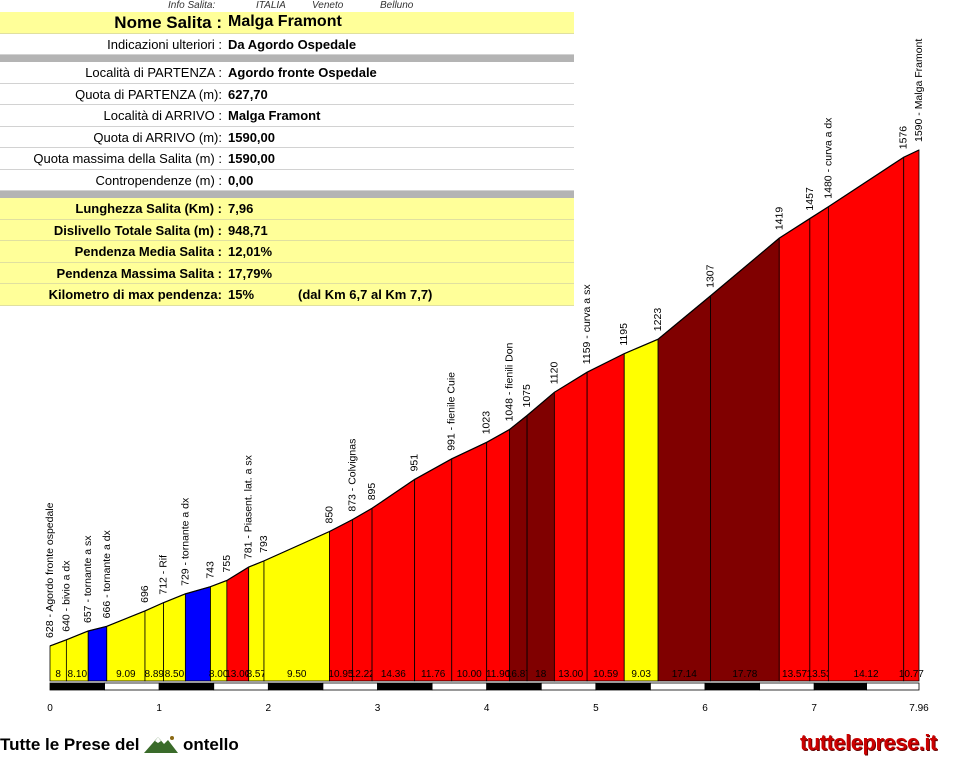 The image size is (966, 759). What do you see at coordinates (352, 475) in the screenshot?
I see `point-label: 873 - Colvignas` at bounding box center [352, 475].